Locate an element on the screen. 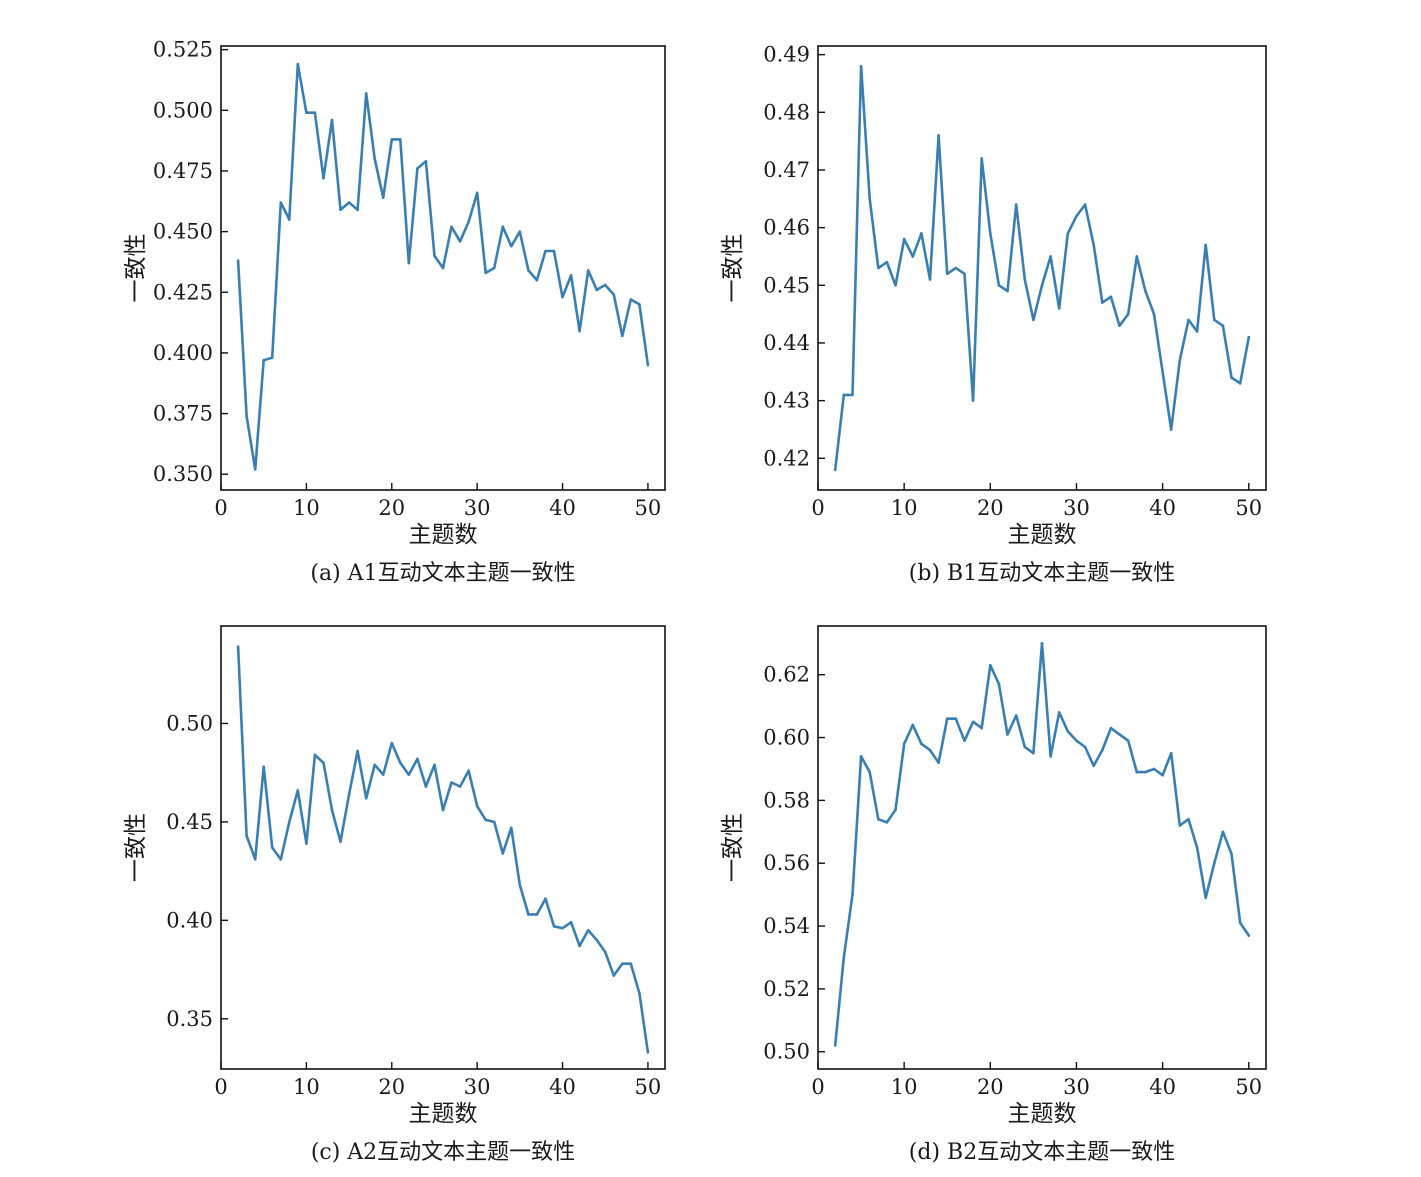  y-tick-label: 0.48 is located at coordinates (786, 112).